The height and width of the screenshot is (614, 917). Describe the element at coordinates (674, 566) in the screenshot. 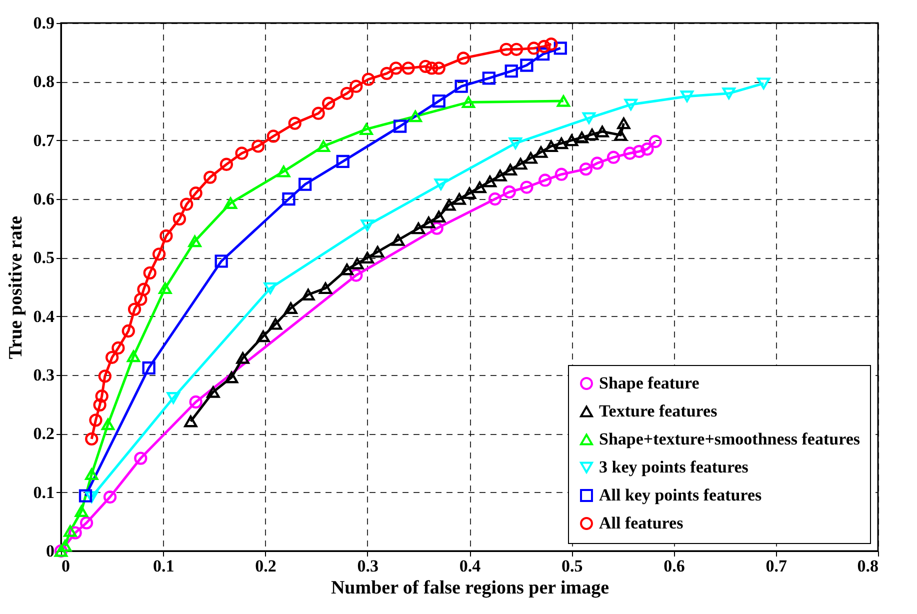

I see `x-tick-label: 0.6` at that location.